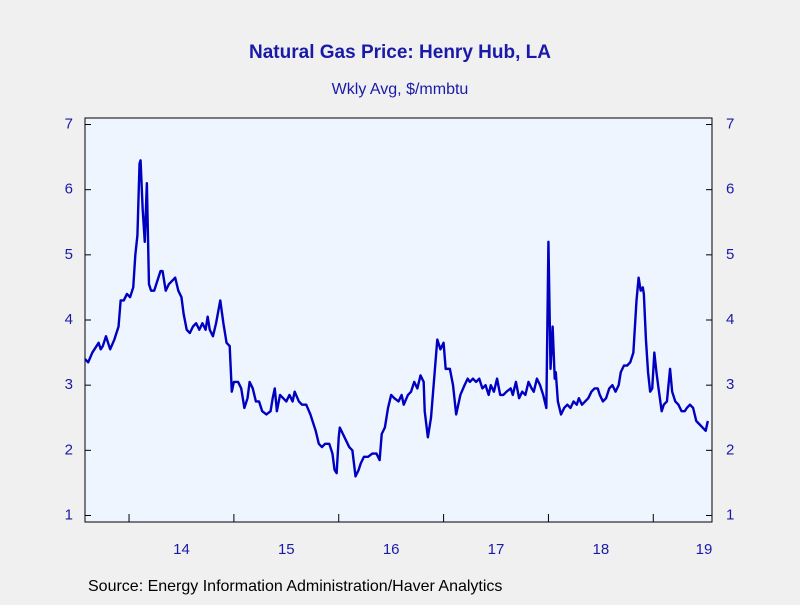 Image resolution: width=800 pixels, height=605 pixels. I want to click on y-tick-label: 5, so click(69, 254).